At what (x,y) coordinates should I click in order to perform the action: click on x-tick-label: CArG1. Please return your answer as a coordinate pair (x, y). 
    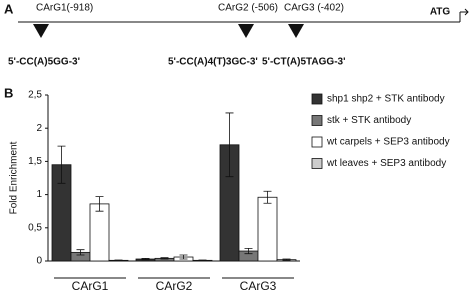
    Looking at the image, I should click on (90, 286).